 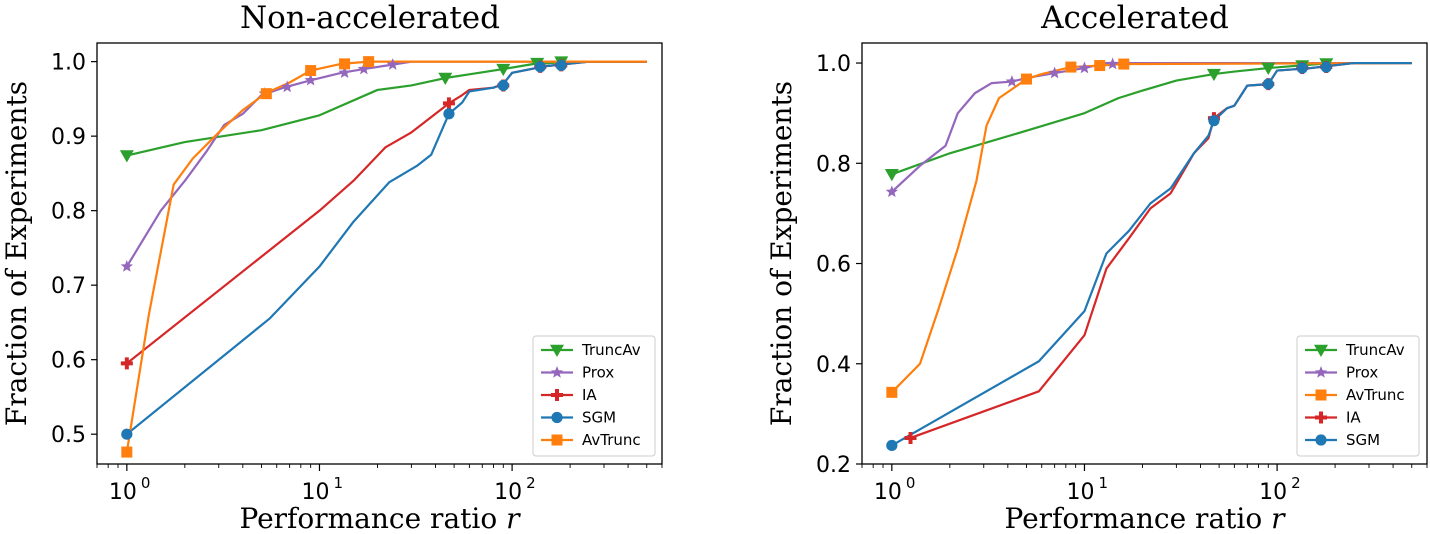 I want to click on chart-title: Accelerated, so click(x=1134, y=18).